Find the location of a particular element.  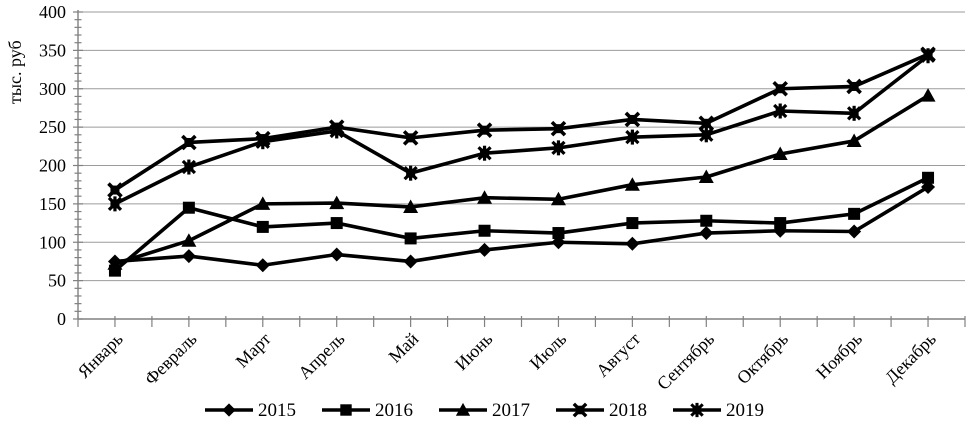

x-tick-label: Июнь is located at coordinates (473, 351).